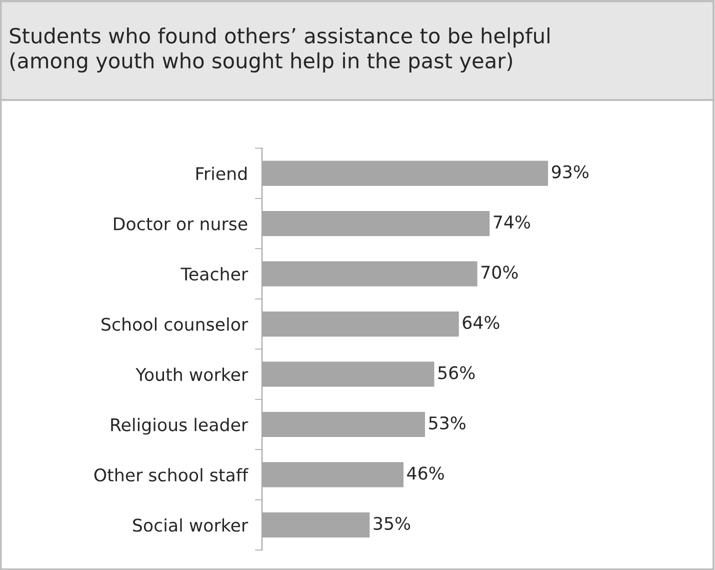 The height and width of the screenshot is (570, 715). I want to click on y-tick-label: School counselor, so click(175, 324).